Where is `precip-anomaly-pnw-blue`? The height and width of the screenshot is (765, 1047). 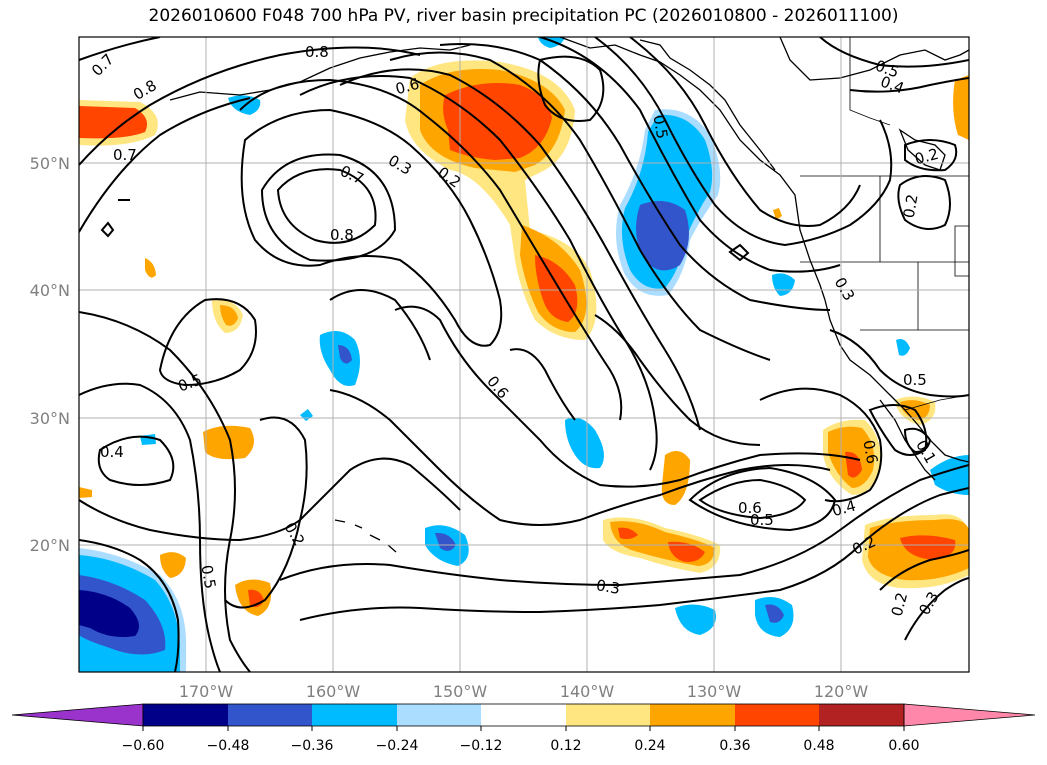 precip-anomaly-pnw-blue is located at coordinates (662, 236).